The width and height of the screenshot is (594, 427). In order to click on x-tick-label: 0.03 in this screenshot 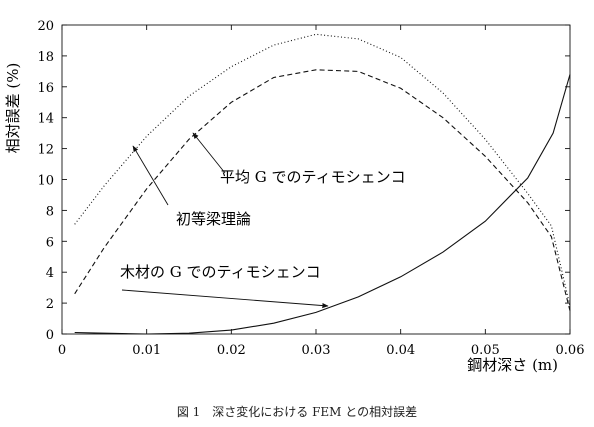, I will do `click(316, 350)`.